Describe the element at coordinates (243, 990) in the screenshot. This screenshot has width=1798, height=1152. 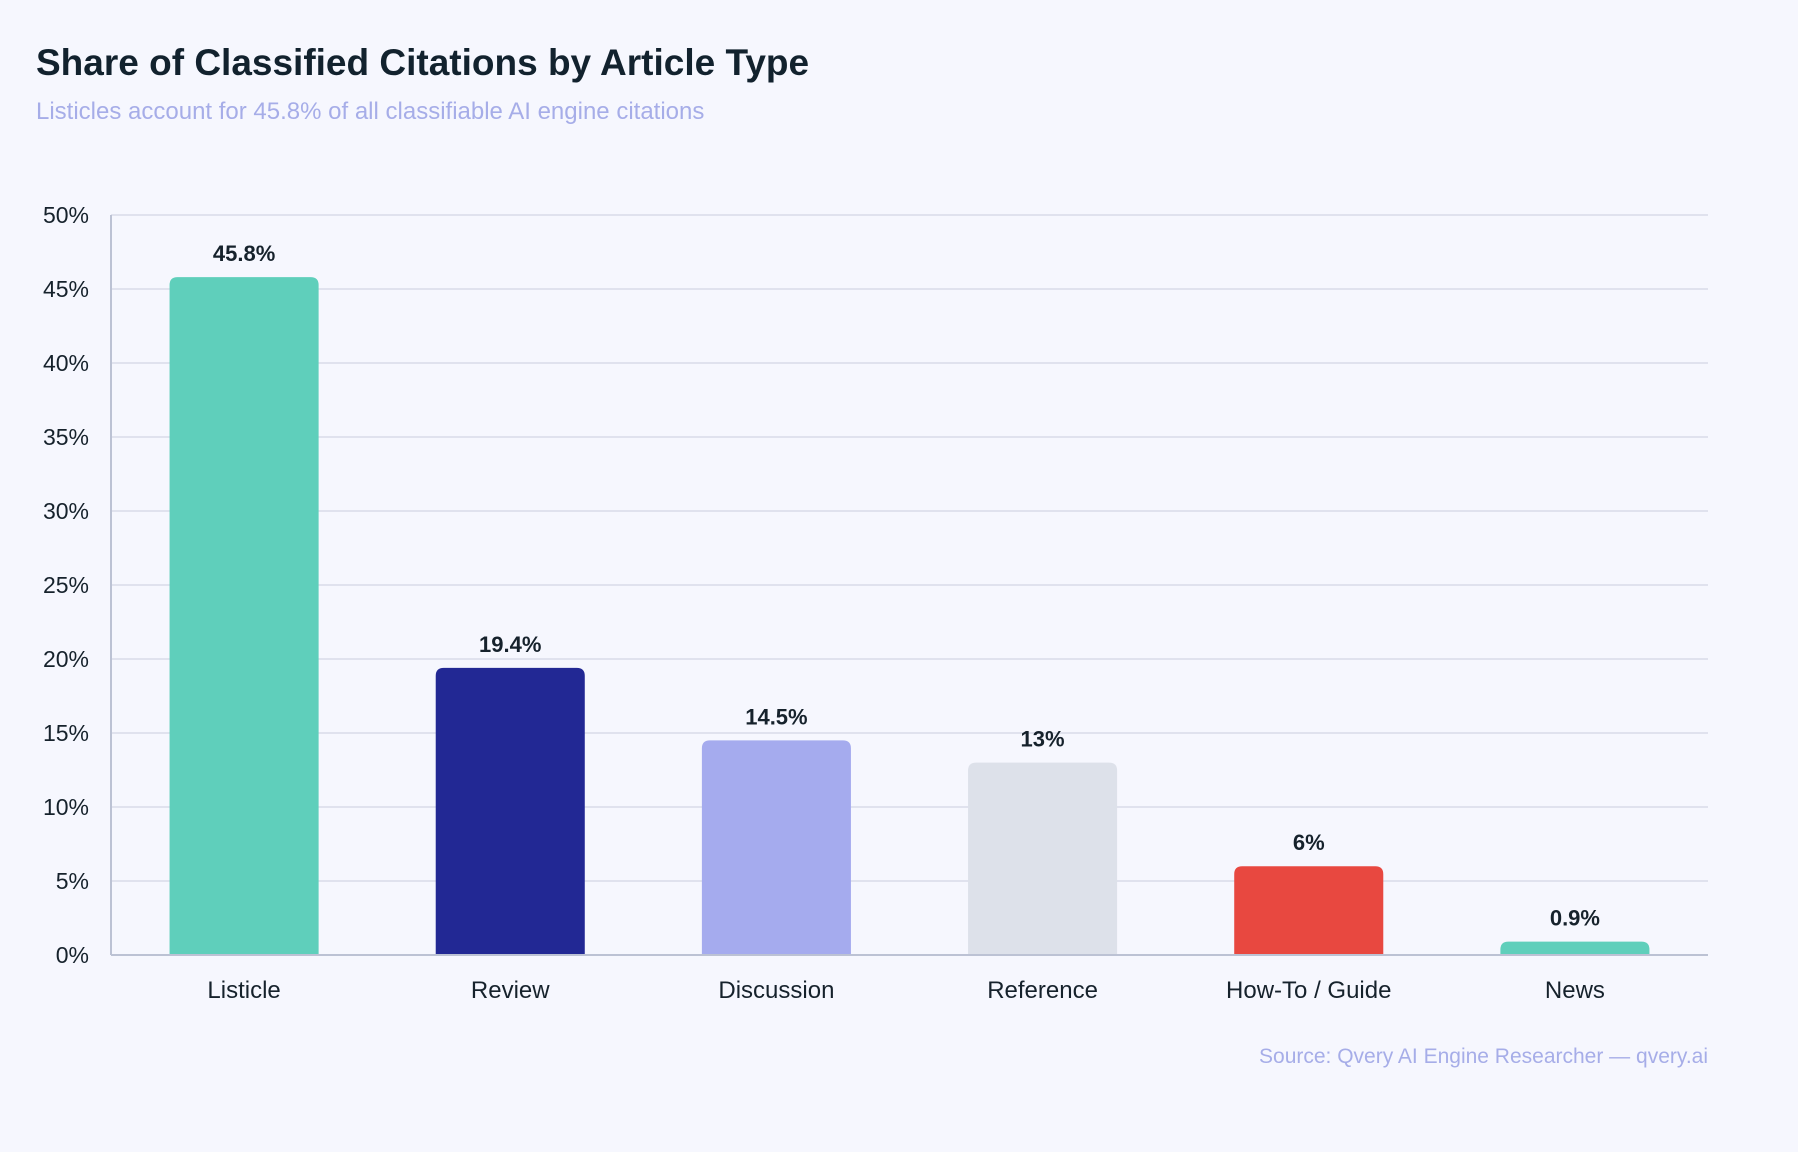
I see `x-tick-label: Listicle` at that location.